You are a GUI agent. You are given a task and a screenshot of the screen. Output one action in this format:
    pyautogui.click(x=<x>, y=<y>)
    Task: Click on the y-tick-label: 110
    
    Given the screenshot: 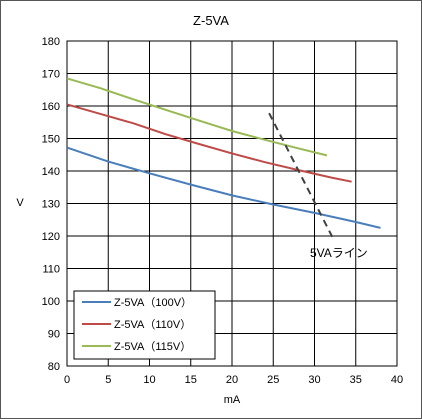 What is the action you would take?
    pyautogui.click(x=51, y=270)
    